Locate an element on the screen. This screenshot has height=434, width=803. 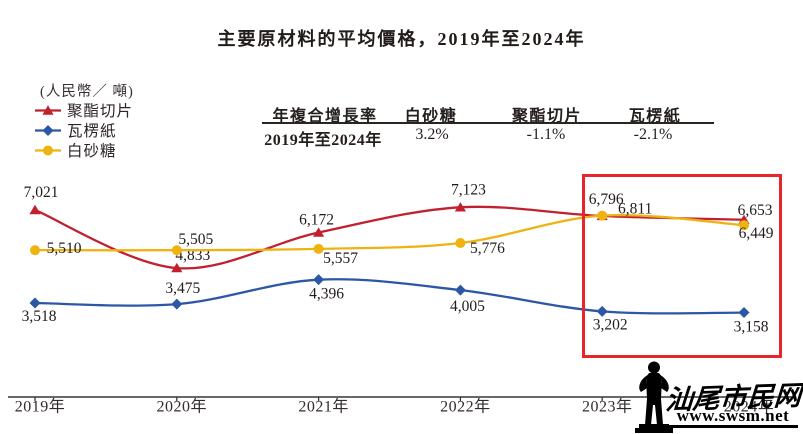
data-point-label: 6,653 is located at coordinates (755, 210).